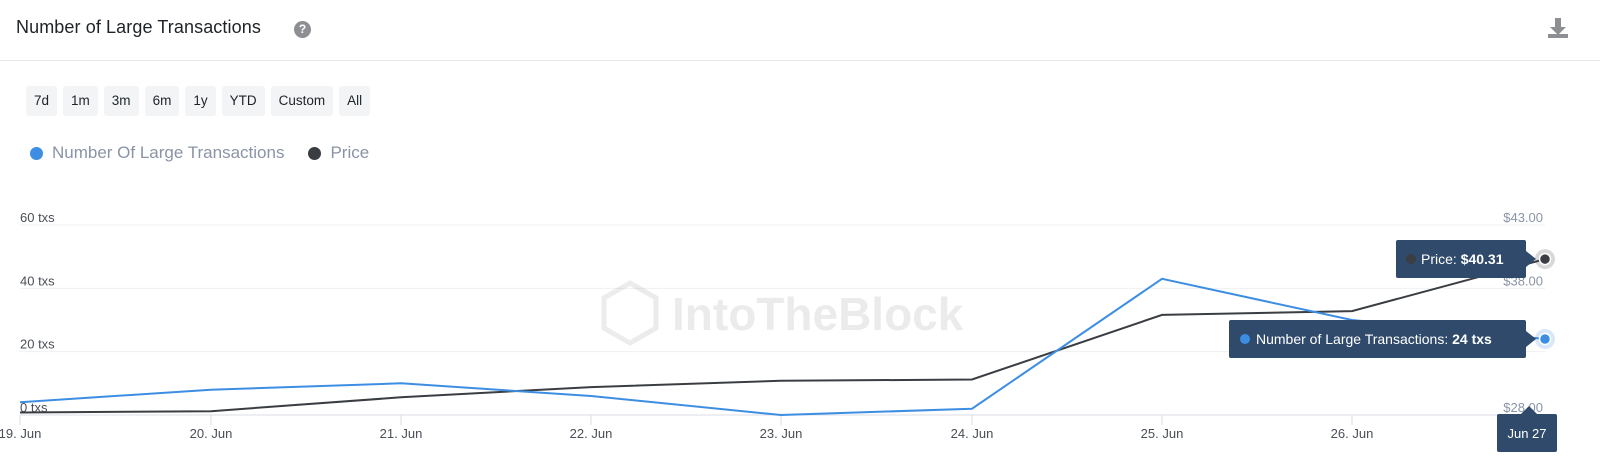 The width and height of the screenshot is (1600, 475). What do you see at coordinates (1162, 433) in the screenshot?
I see `x-tick-label: 25. Jun` at bounding box center [1162, 433].